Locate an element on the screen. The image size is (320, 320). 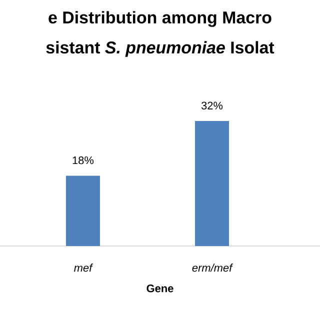
chart-title: e Distribution among Macro is located at coordinates (160, 19).